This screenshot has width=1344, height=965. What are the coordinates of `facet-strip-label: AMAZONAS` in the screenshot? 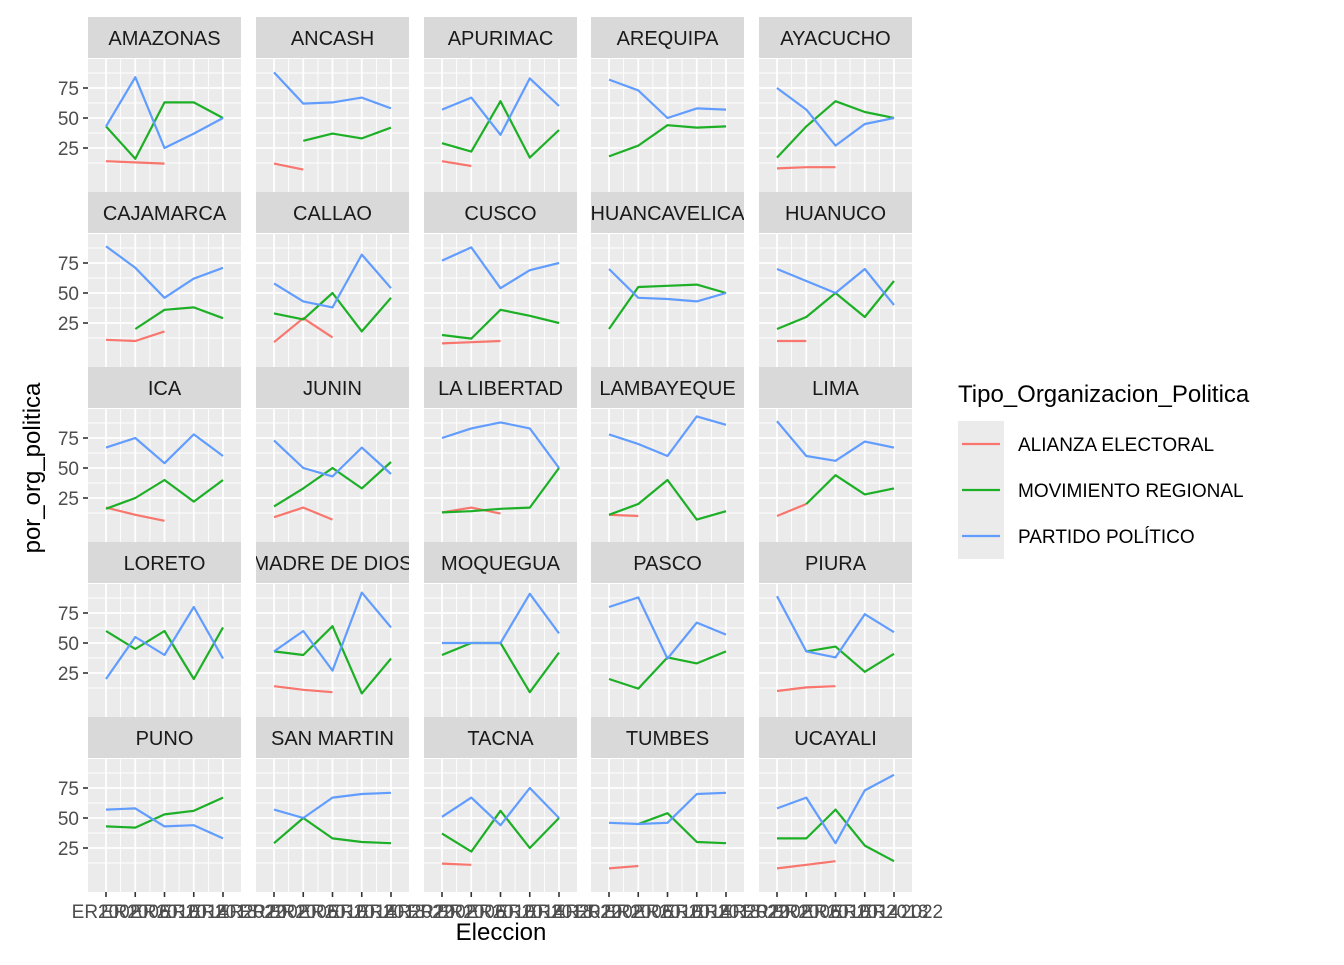 It's located at (164, 39).